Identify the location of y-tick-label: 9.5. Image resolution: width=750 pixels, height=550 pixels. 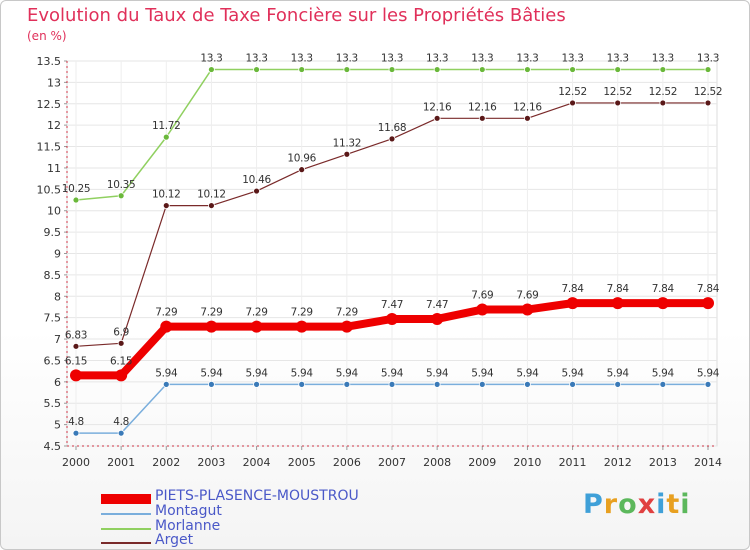
(53, 232).